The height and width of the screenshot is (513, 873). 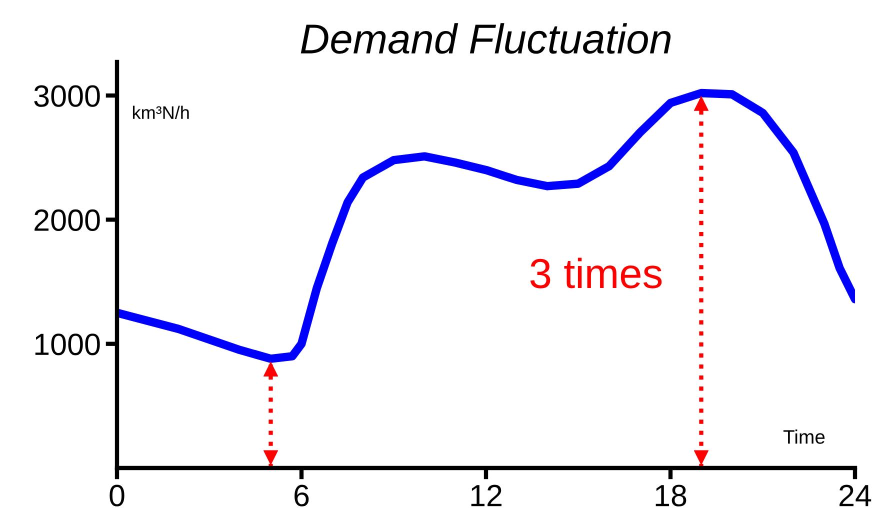 What do you see at coordinates (301, 495) in the screenshot?
I see `x-tick-label: 6` at bounding box center [301, 495].